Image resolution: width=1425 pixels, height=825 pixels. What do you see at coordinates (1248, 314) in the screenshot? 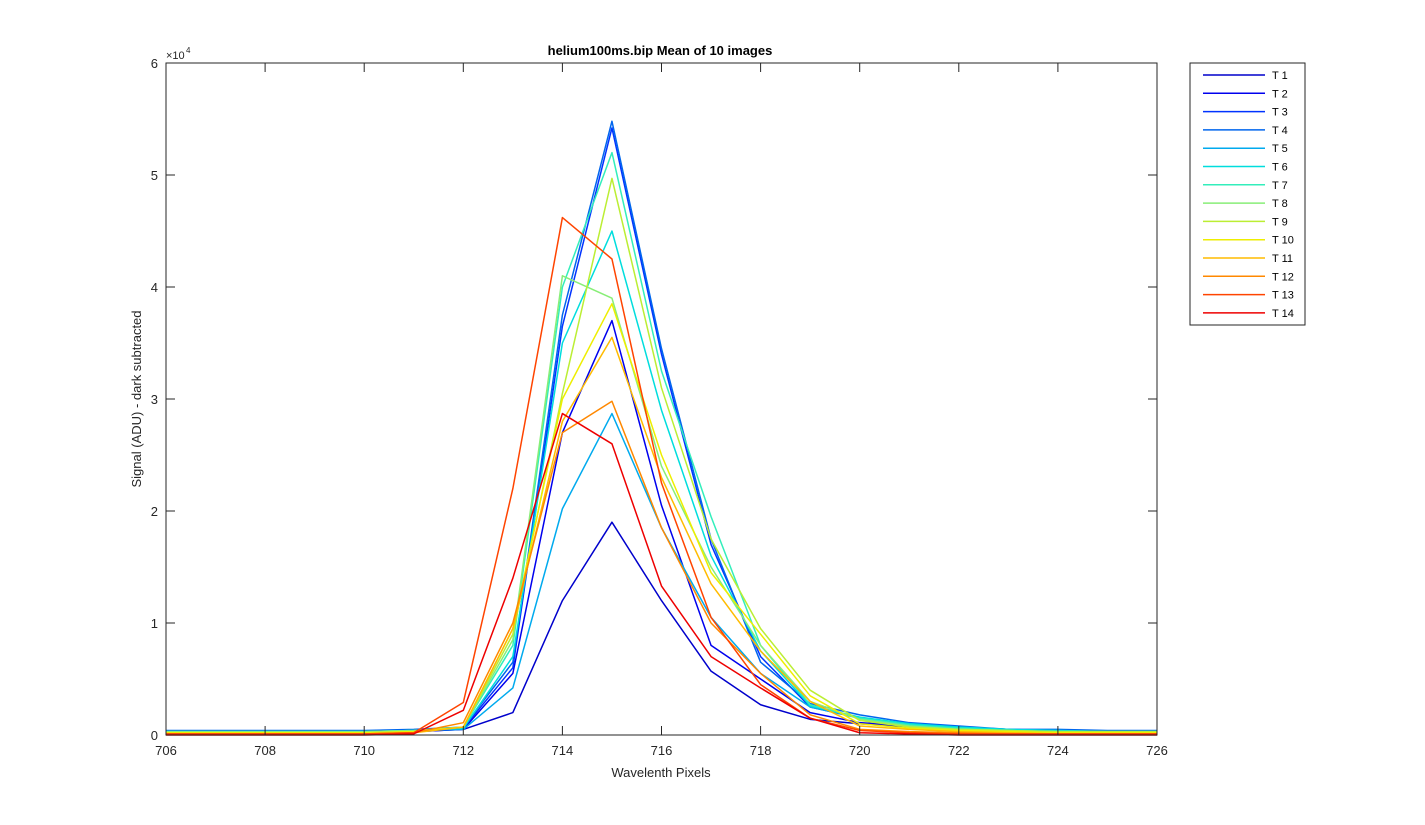
I see `legend-item: T 14` at bounding box center [1248, 314].